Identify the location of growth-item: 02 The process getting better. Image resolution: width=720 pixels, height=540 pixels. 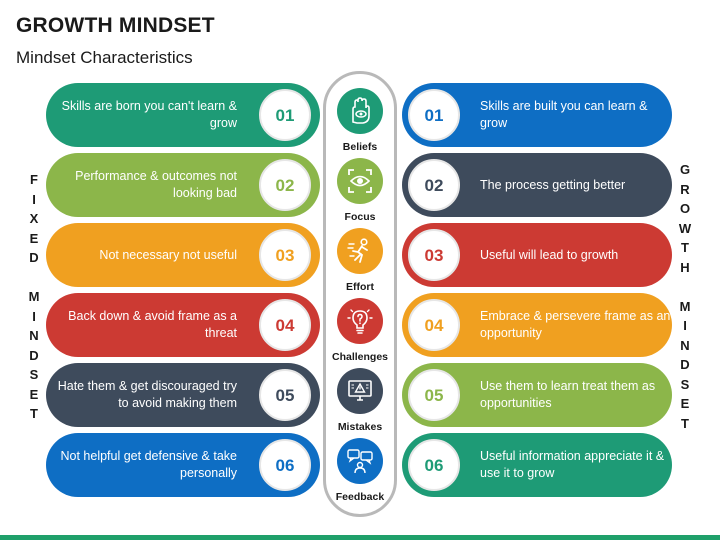
(537, 185).